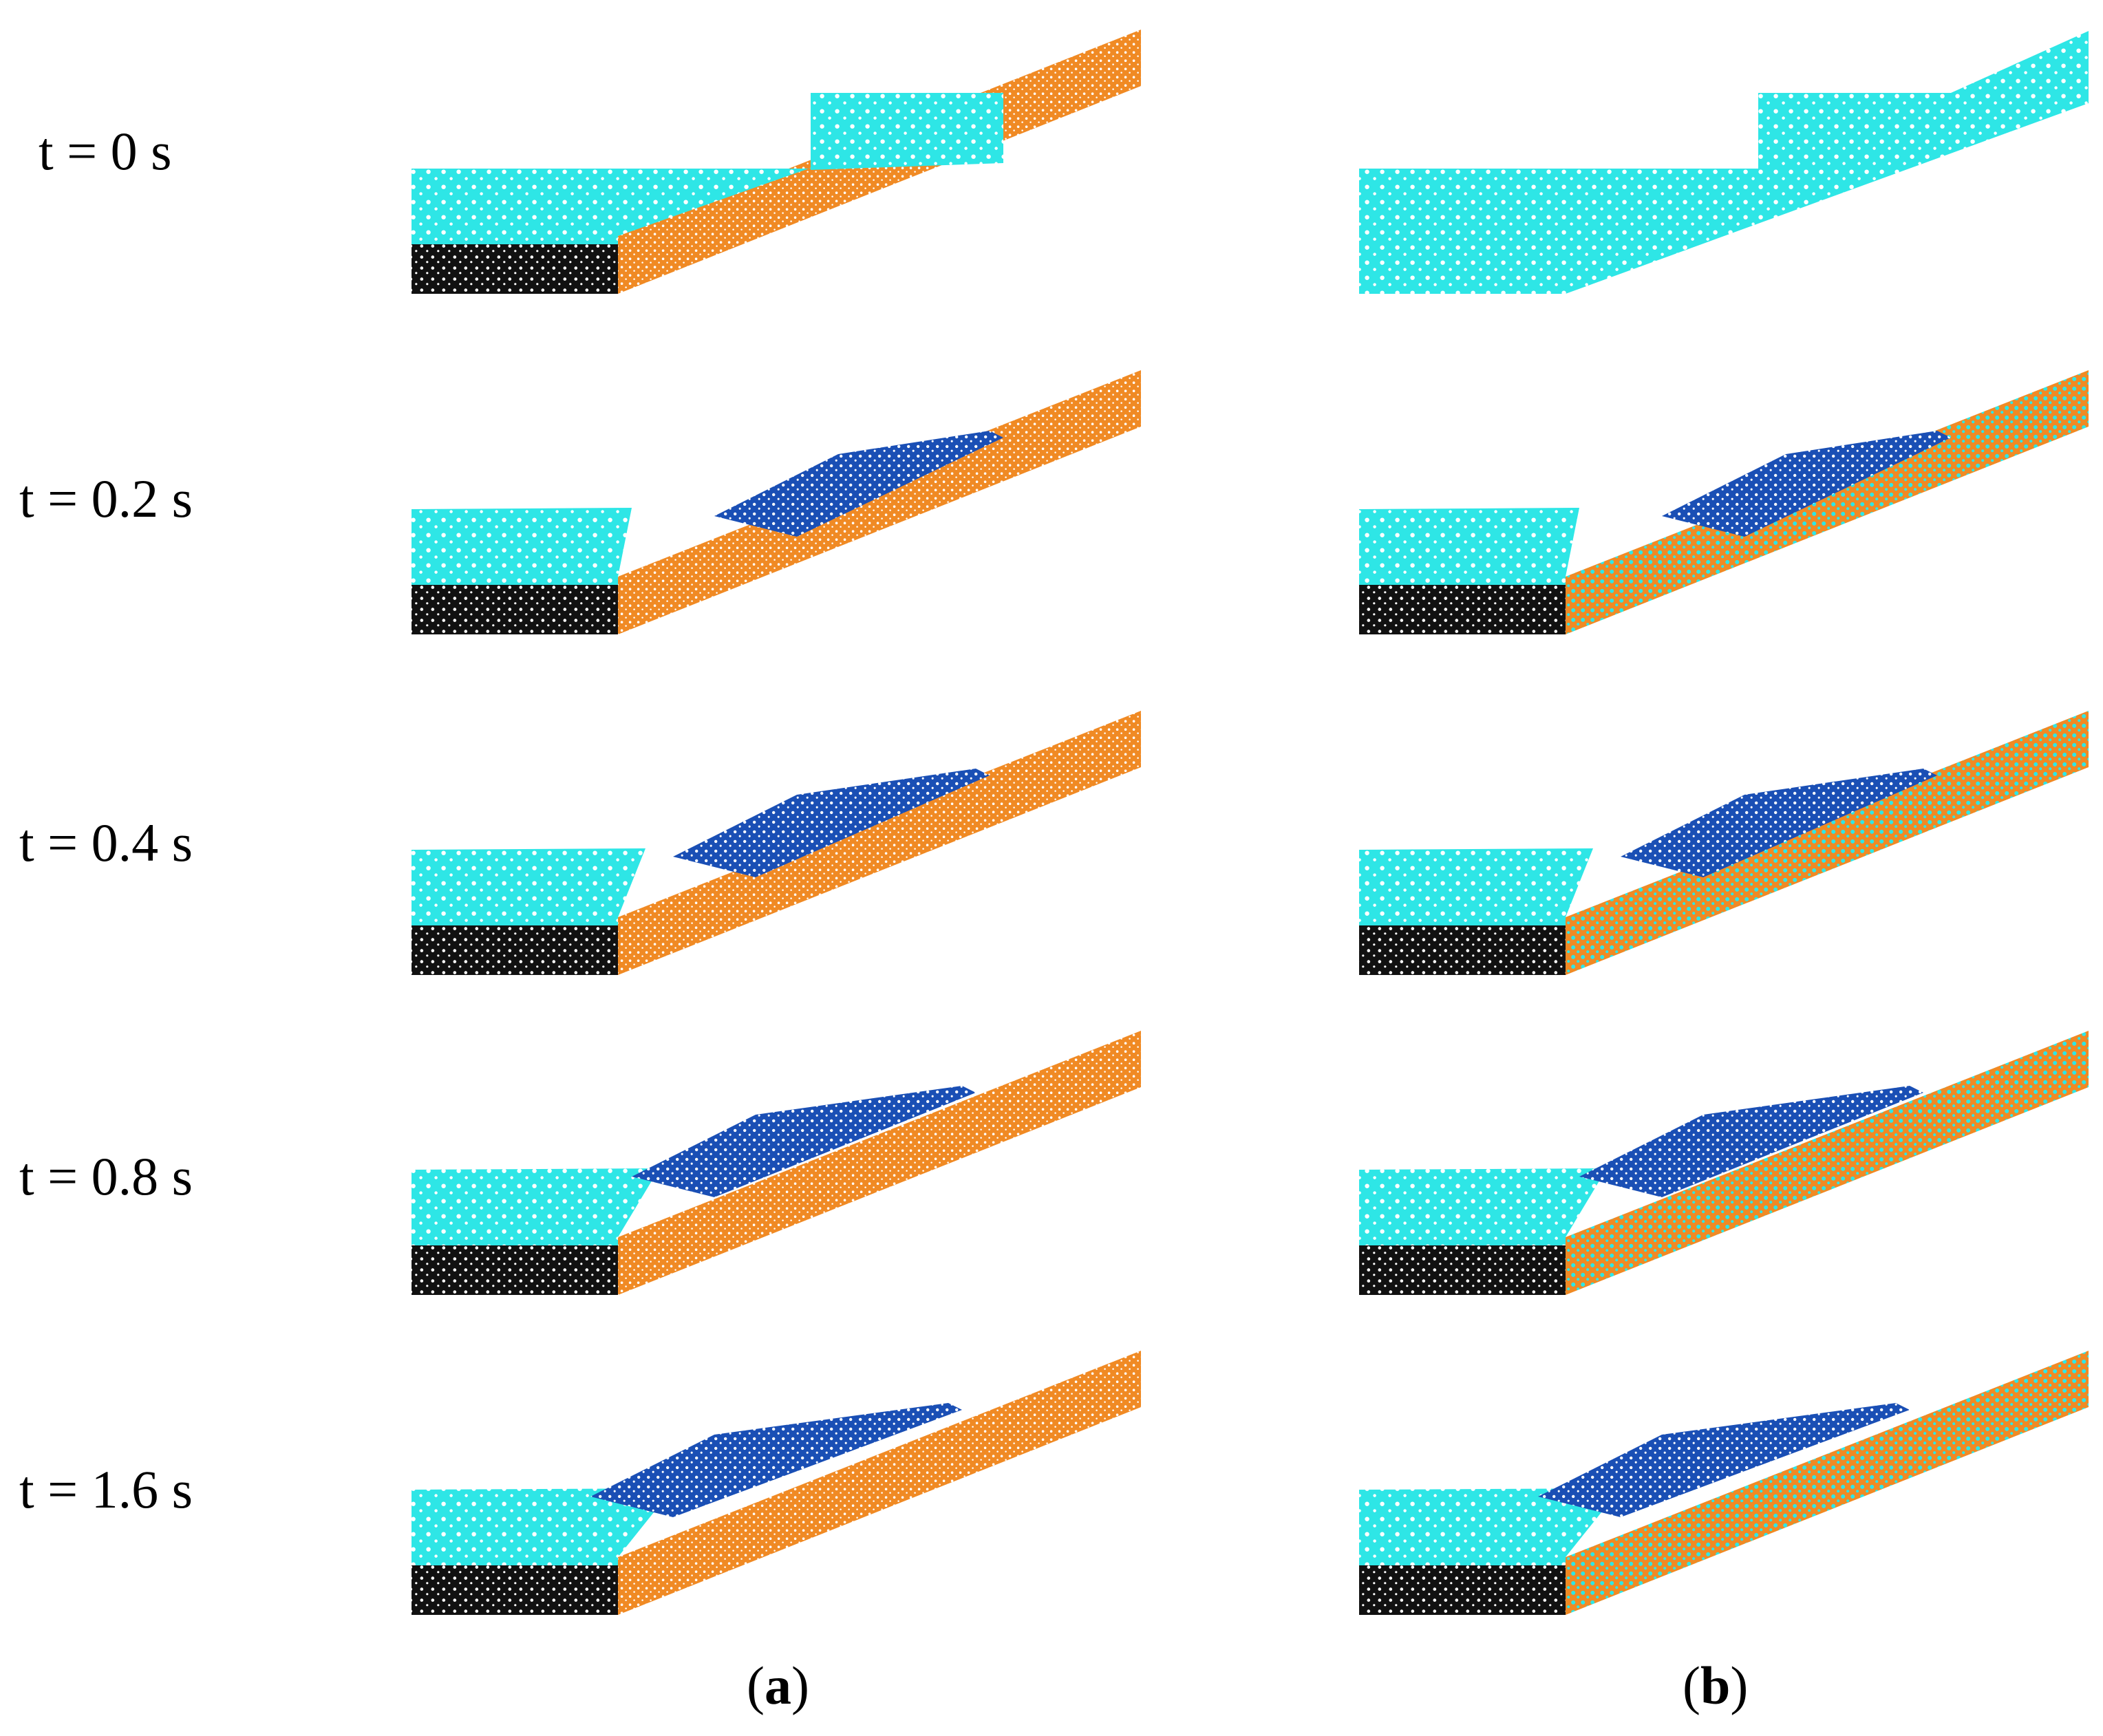 This screenshot has width=2103, height=1736. I want to click on time-label-3: t = 0.8 s, so click(106, 1176).